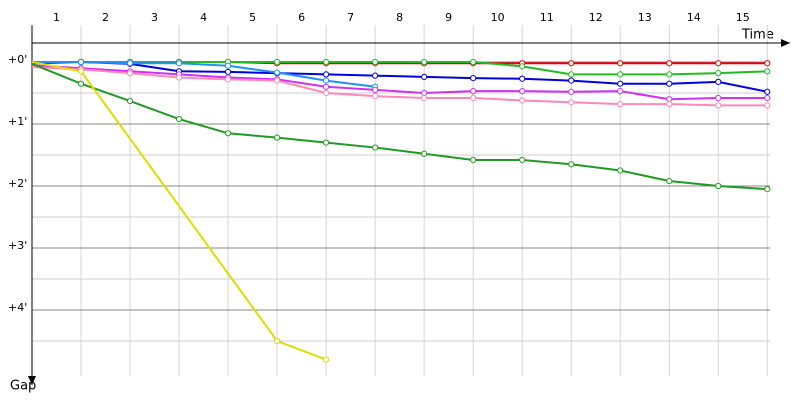  Describe the element at coordinates (32, 380) in the screenshot. I see `y-axis-arrow` at that location.